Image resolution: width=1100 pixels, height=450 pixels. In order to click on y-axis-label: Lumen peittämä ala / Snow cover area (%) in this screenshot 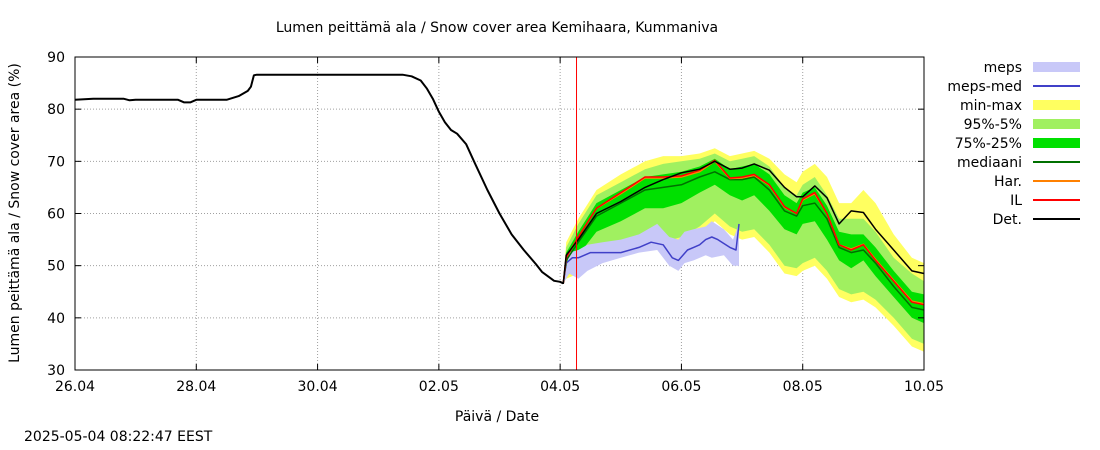, I will do `click(15, 213)`.